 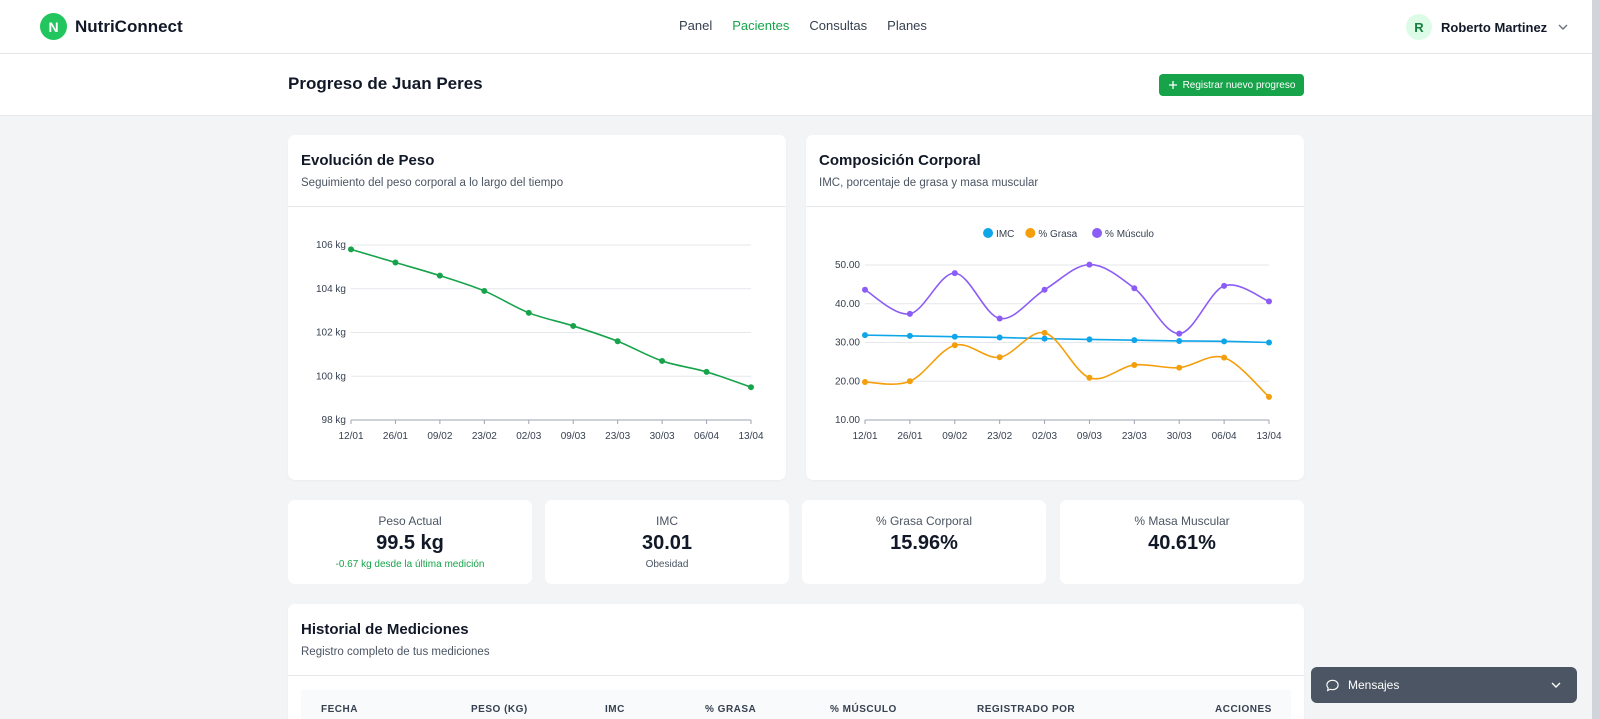 I want to click on weight-card-title: Evolución de Peso, so click(x=368, y=160).